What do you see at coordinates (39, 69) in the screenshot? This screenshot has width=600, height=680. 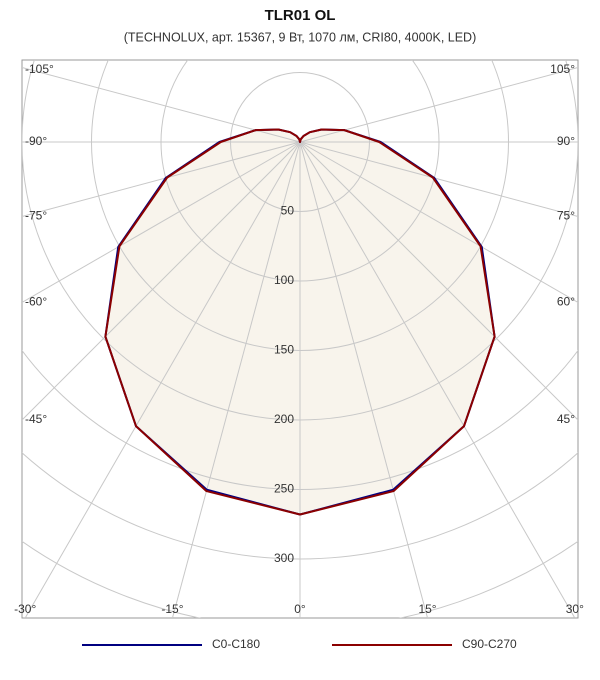 I see `angle-tick-label: -105°` at bounding box center [39, 69].